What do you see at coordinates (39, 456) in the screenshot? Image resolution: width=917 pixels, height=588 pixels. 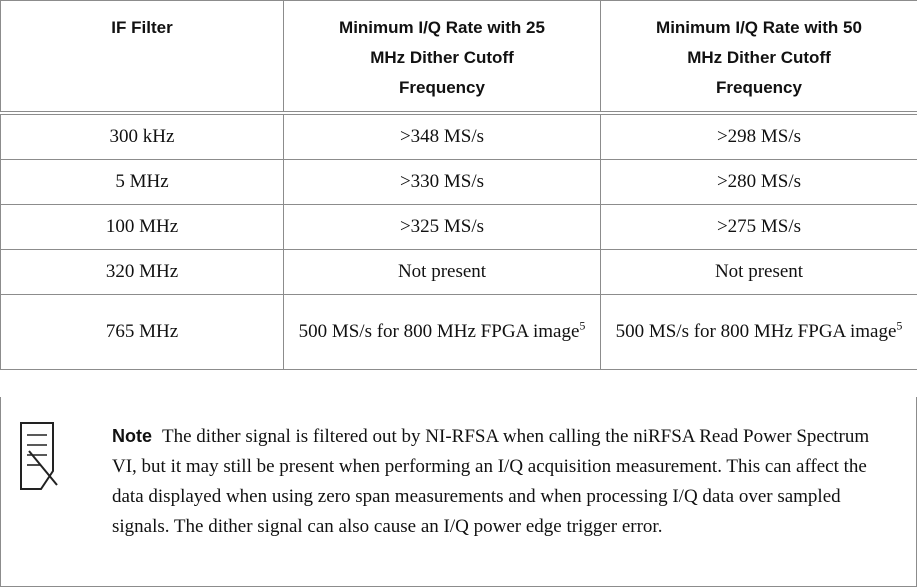 I see `note-icon` at bounding box center [39, 456].